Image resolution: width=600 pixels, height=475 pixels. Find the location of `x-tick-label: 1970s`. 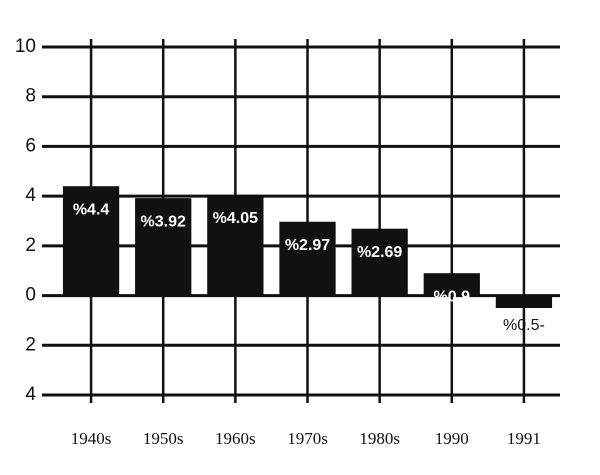

x-tick-label: 1970s is located at coordinates (307, 438).